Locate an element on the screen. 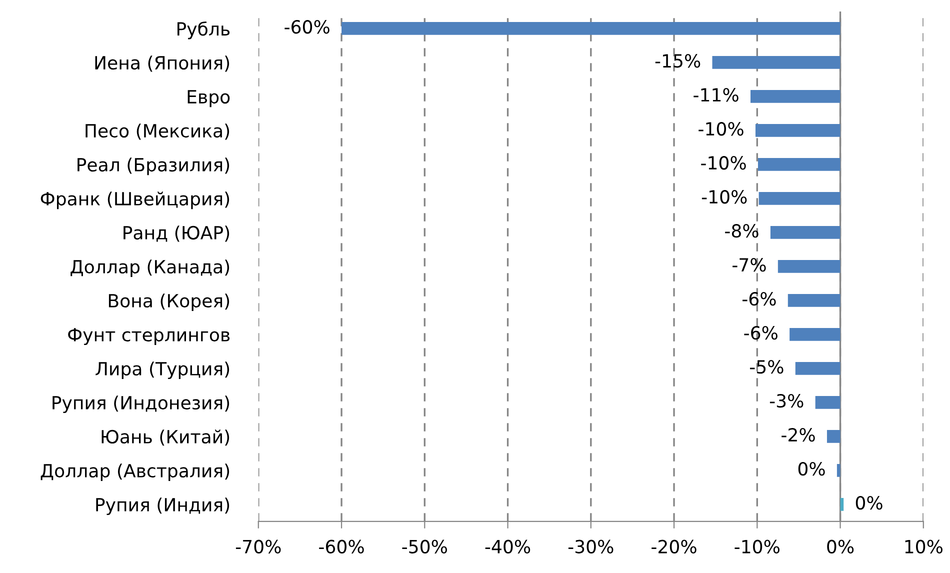 This screenshot has width=950, height=573. y-tick-label: Доллар (Канада) is located at coordinates (150, 269).